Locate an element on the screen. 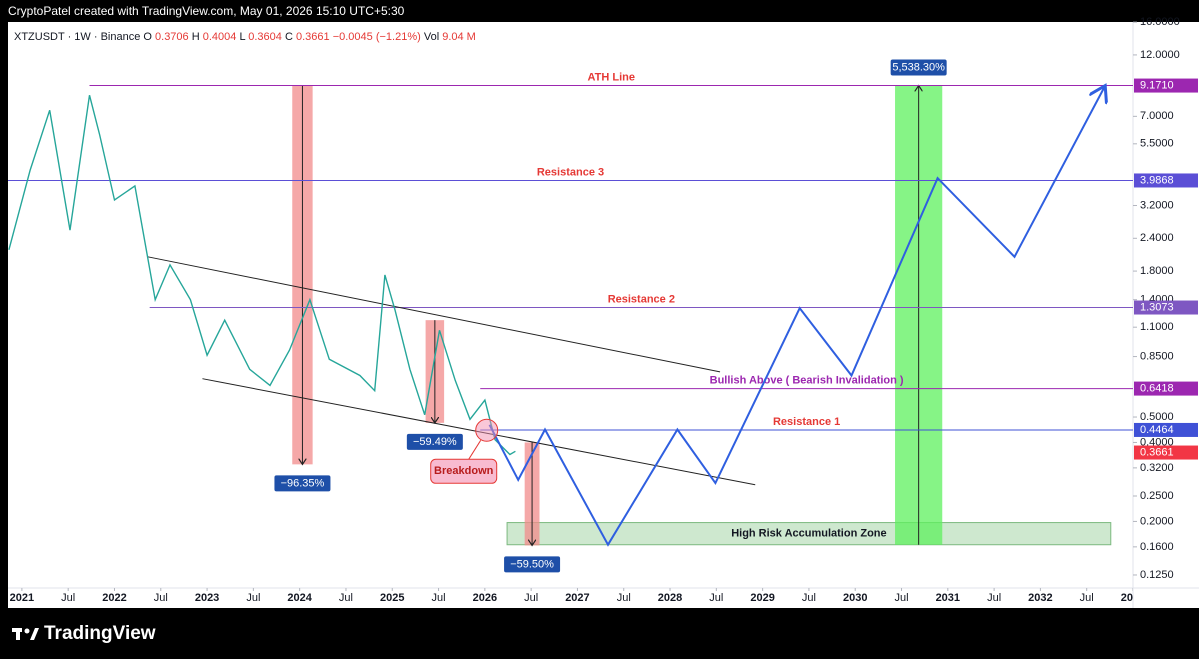  x-tick-label: 2029 is located at coordinates (762, 598).